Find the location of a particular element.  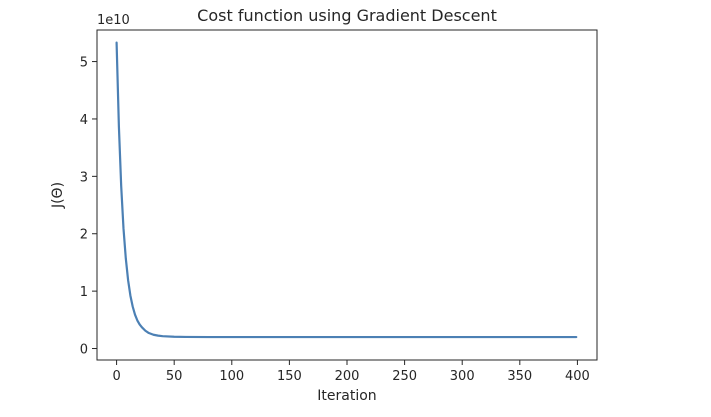

y-tick-label: 0 is located at coordinates (84, 350).